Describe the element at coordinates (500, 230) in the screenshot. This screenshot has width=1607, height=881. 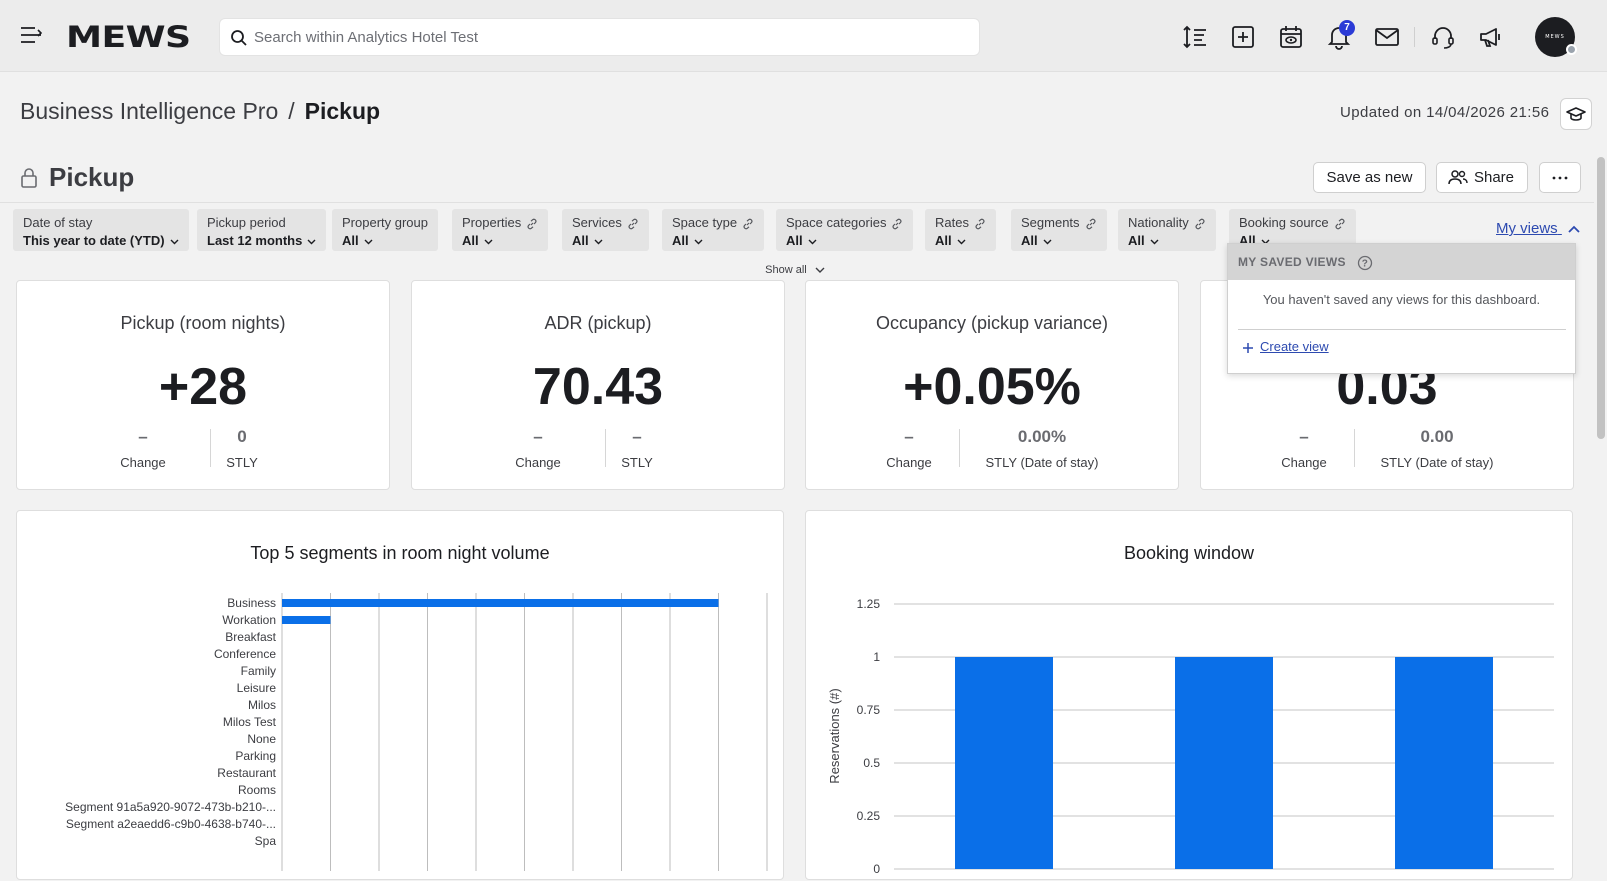
I see `filter-properties: Properties All` at that location.